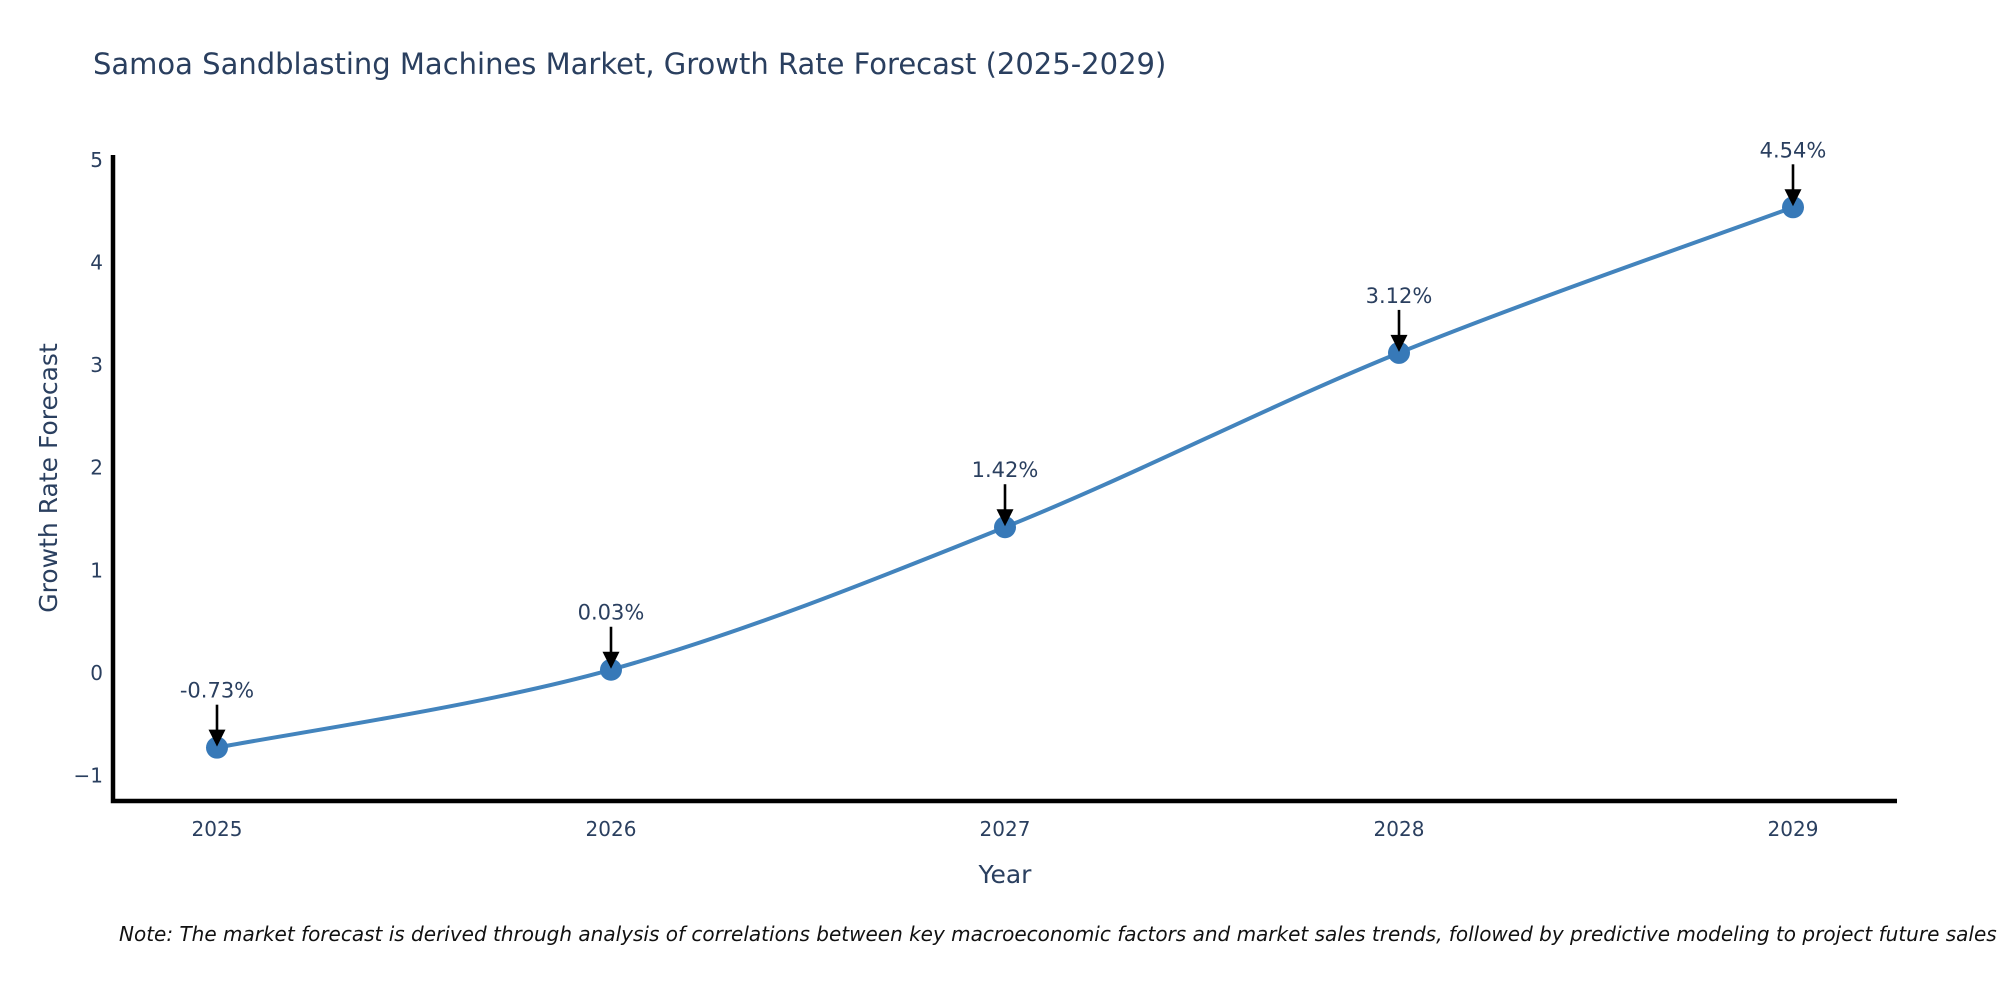 This screenshot has width=2000, height=1000. Describe the element at coordinates (1399, 343) in the screenshot. I see `annotation-arrow-head-2028` at that location.